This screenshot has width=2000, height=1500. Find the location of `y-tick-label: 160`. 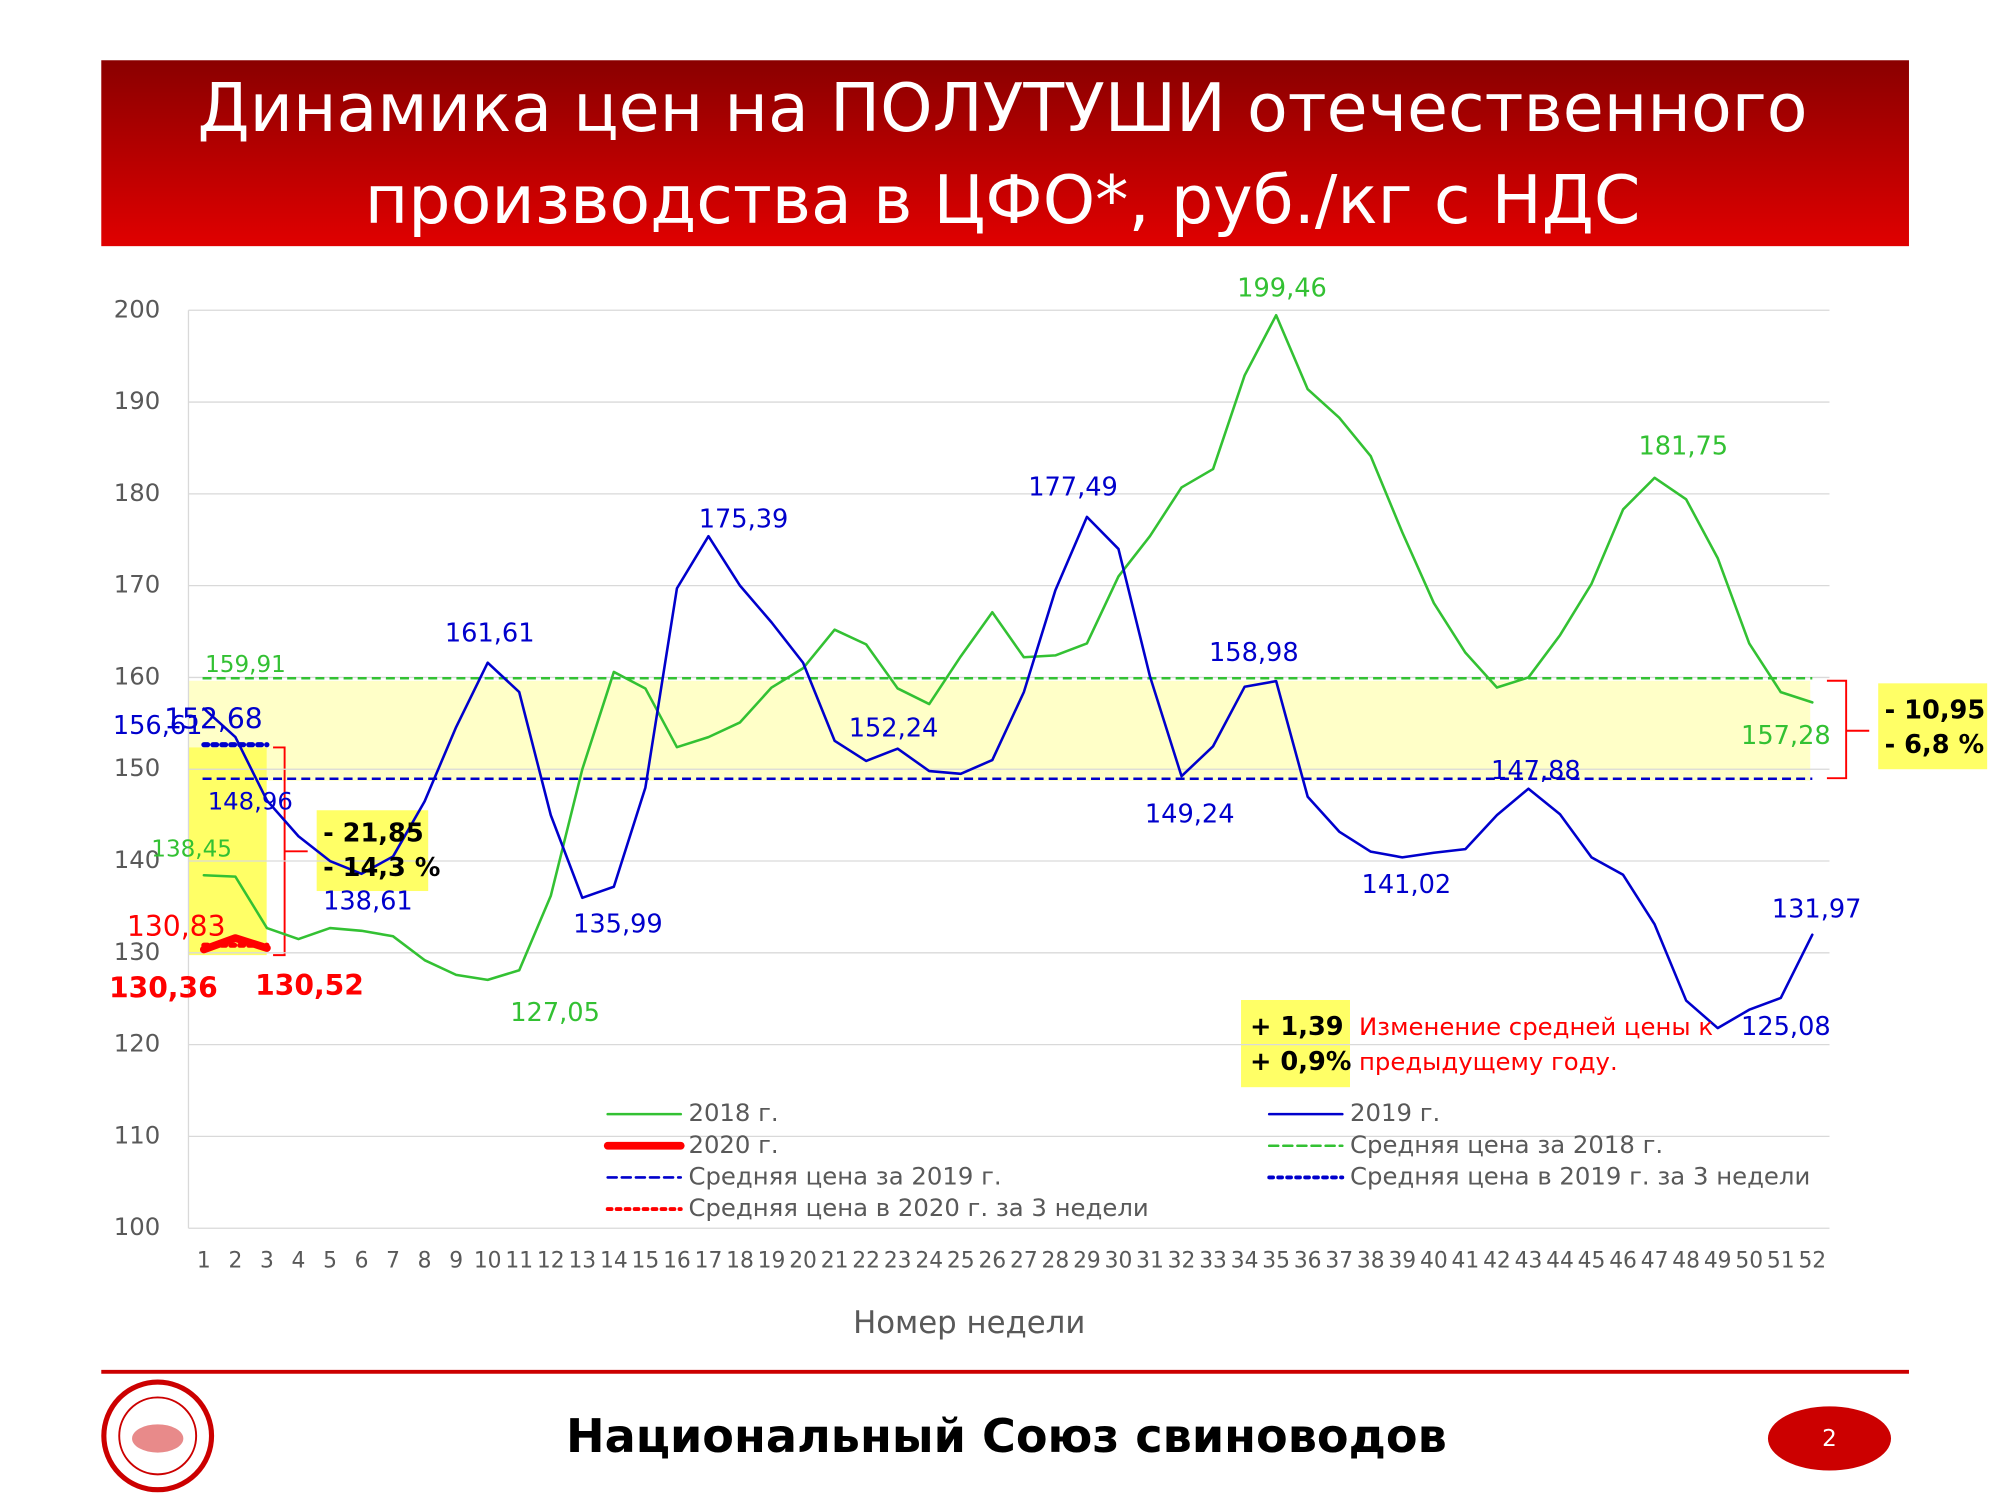

y-tick-label: 160 is located at coordinates (137, 675).